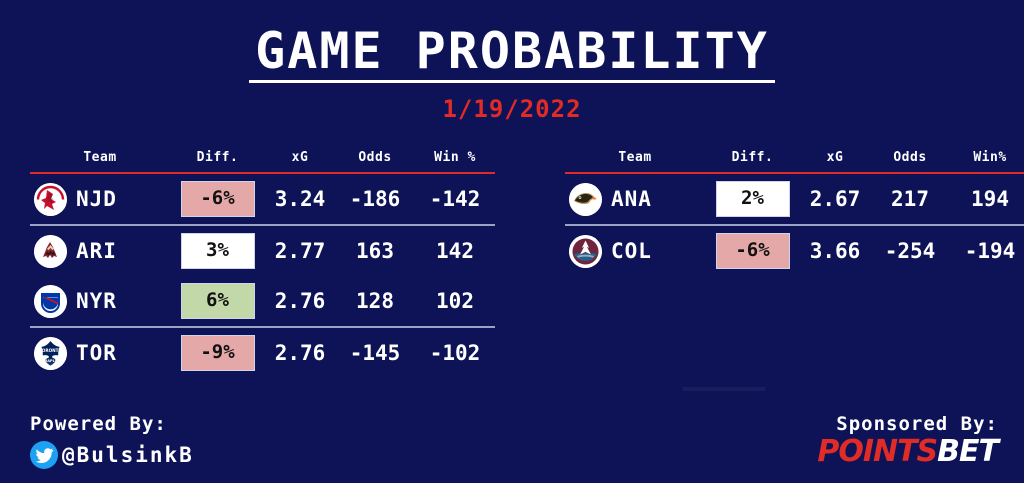  I want to click on team-cell: ARI, so click(100, 250).